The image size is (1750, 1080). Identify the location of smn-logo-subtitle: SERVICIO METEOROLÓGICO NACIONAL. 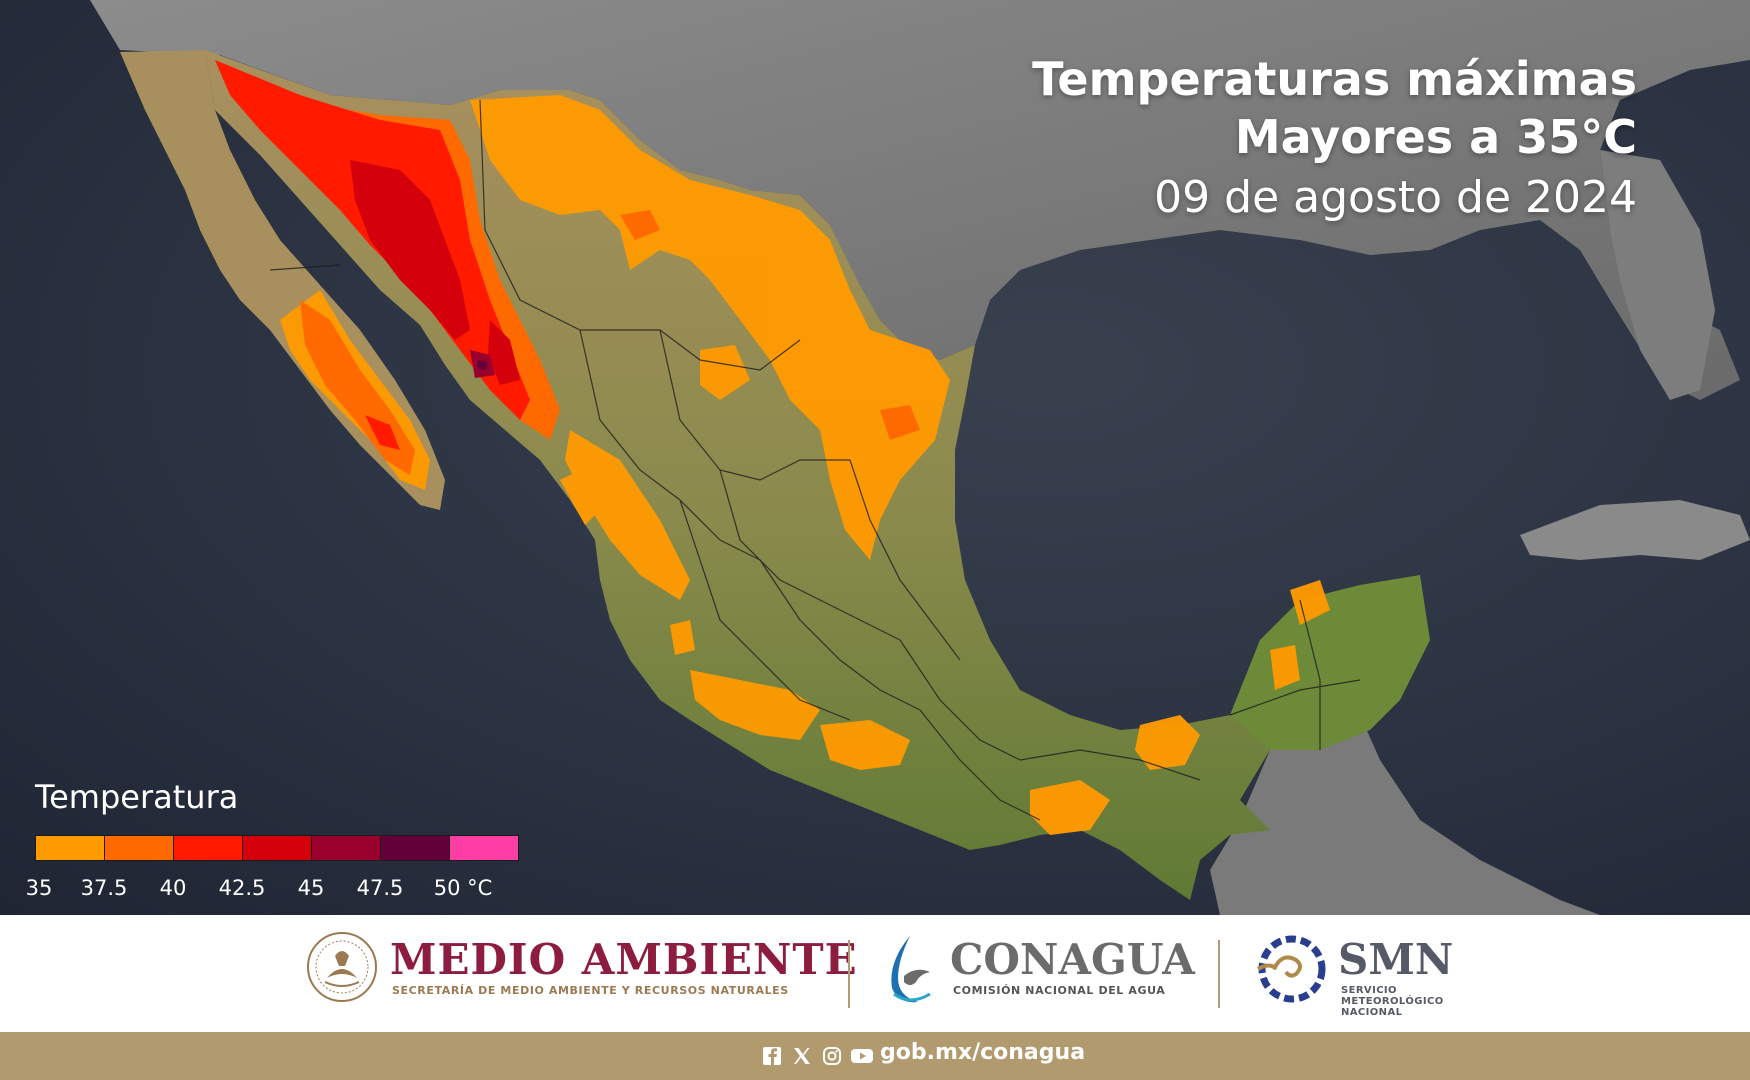
(1392, 1001).